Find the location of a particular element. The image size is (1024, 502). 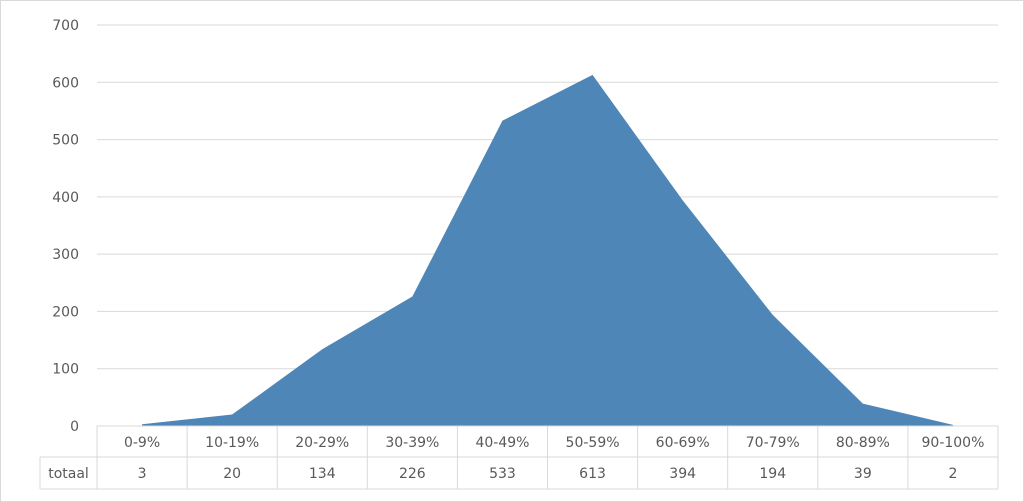

x-category-label: 50-59% is located at coordinates (593, 443).